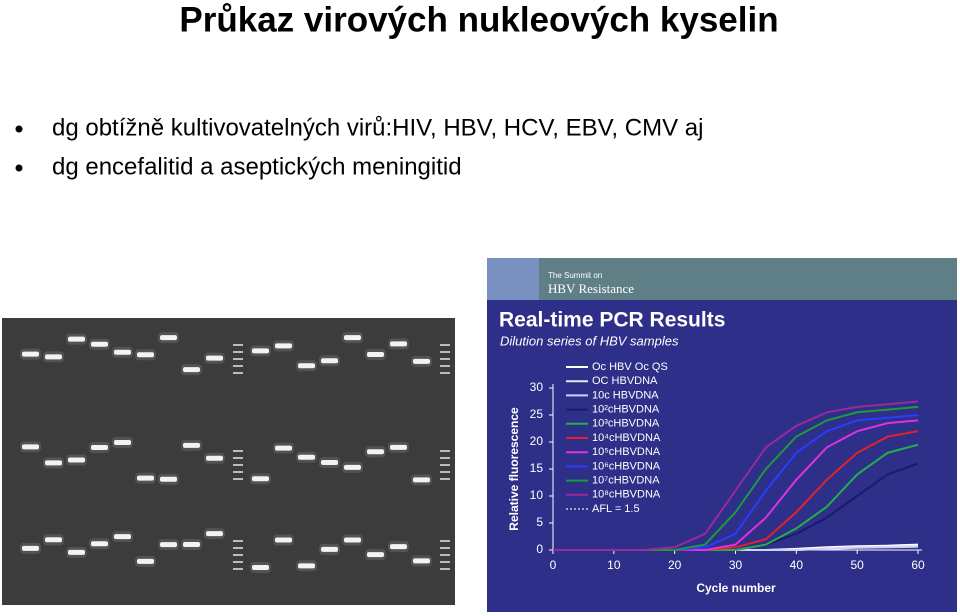 This screenshot has width=960, height=616. Describe the element at coordinates (626, 424) in the screenshot. I see `legend-label: 10³cHBVDNA` at that location.